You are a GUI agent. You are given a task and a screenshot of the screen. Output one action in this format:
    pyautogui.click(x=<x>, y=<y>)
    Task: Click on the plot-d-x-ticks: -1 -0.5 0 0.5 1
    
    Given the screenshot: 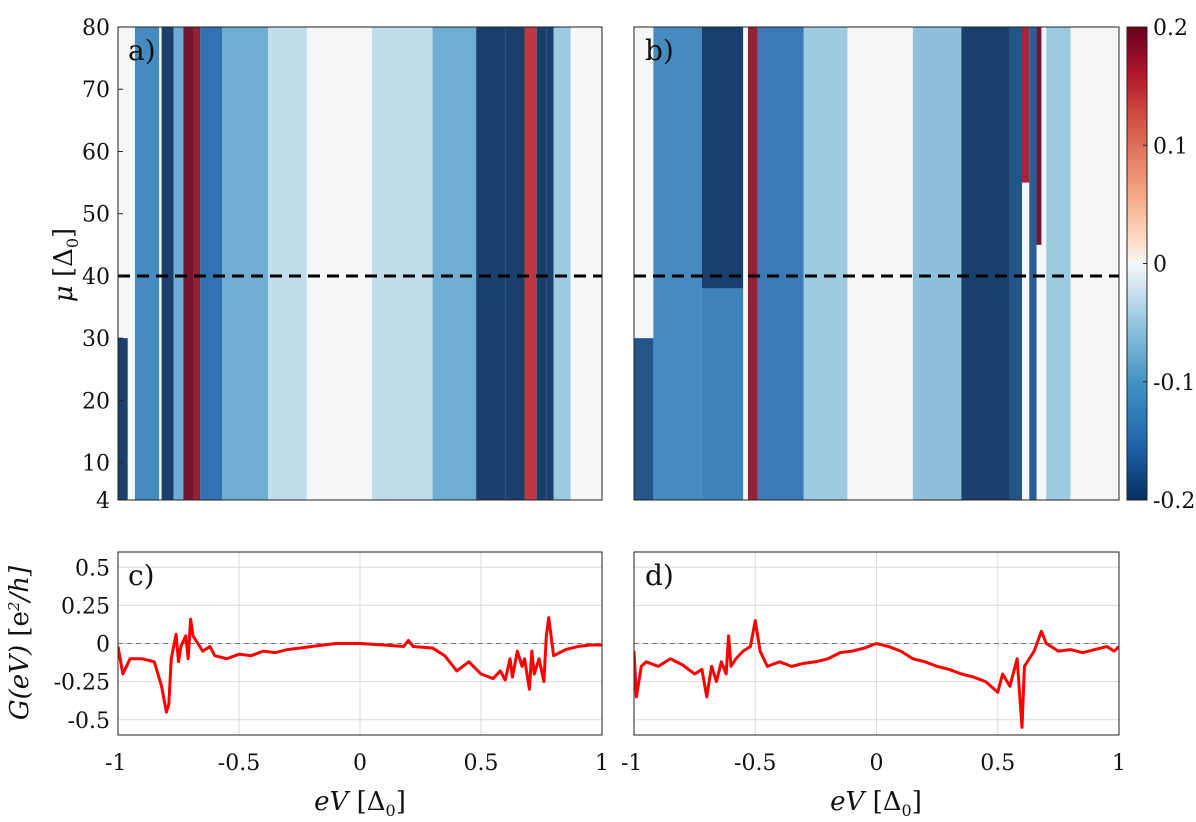 What is the action you would take?
    pyautogui.click(x=873, y=763)
    